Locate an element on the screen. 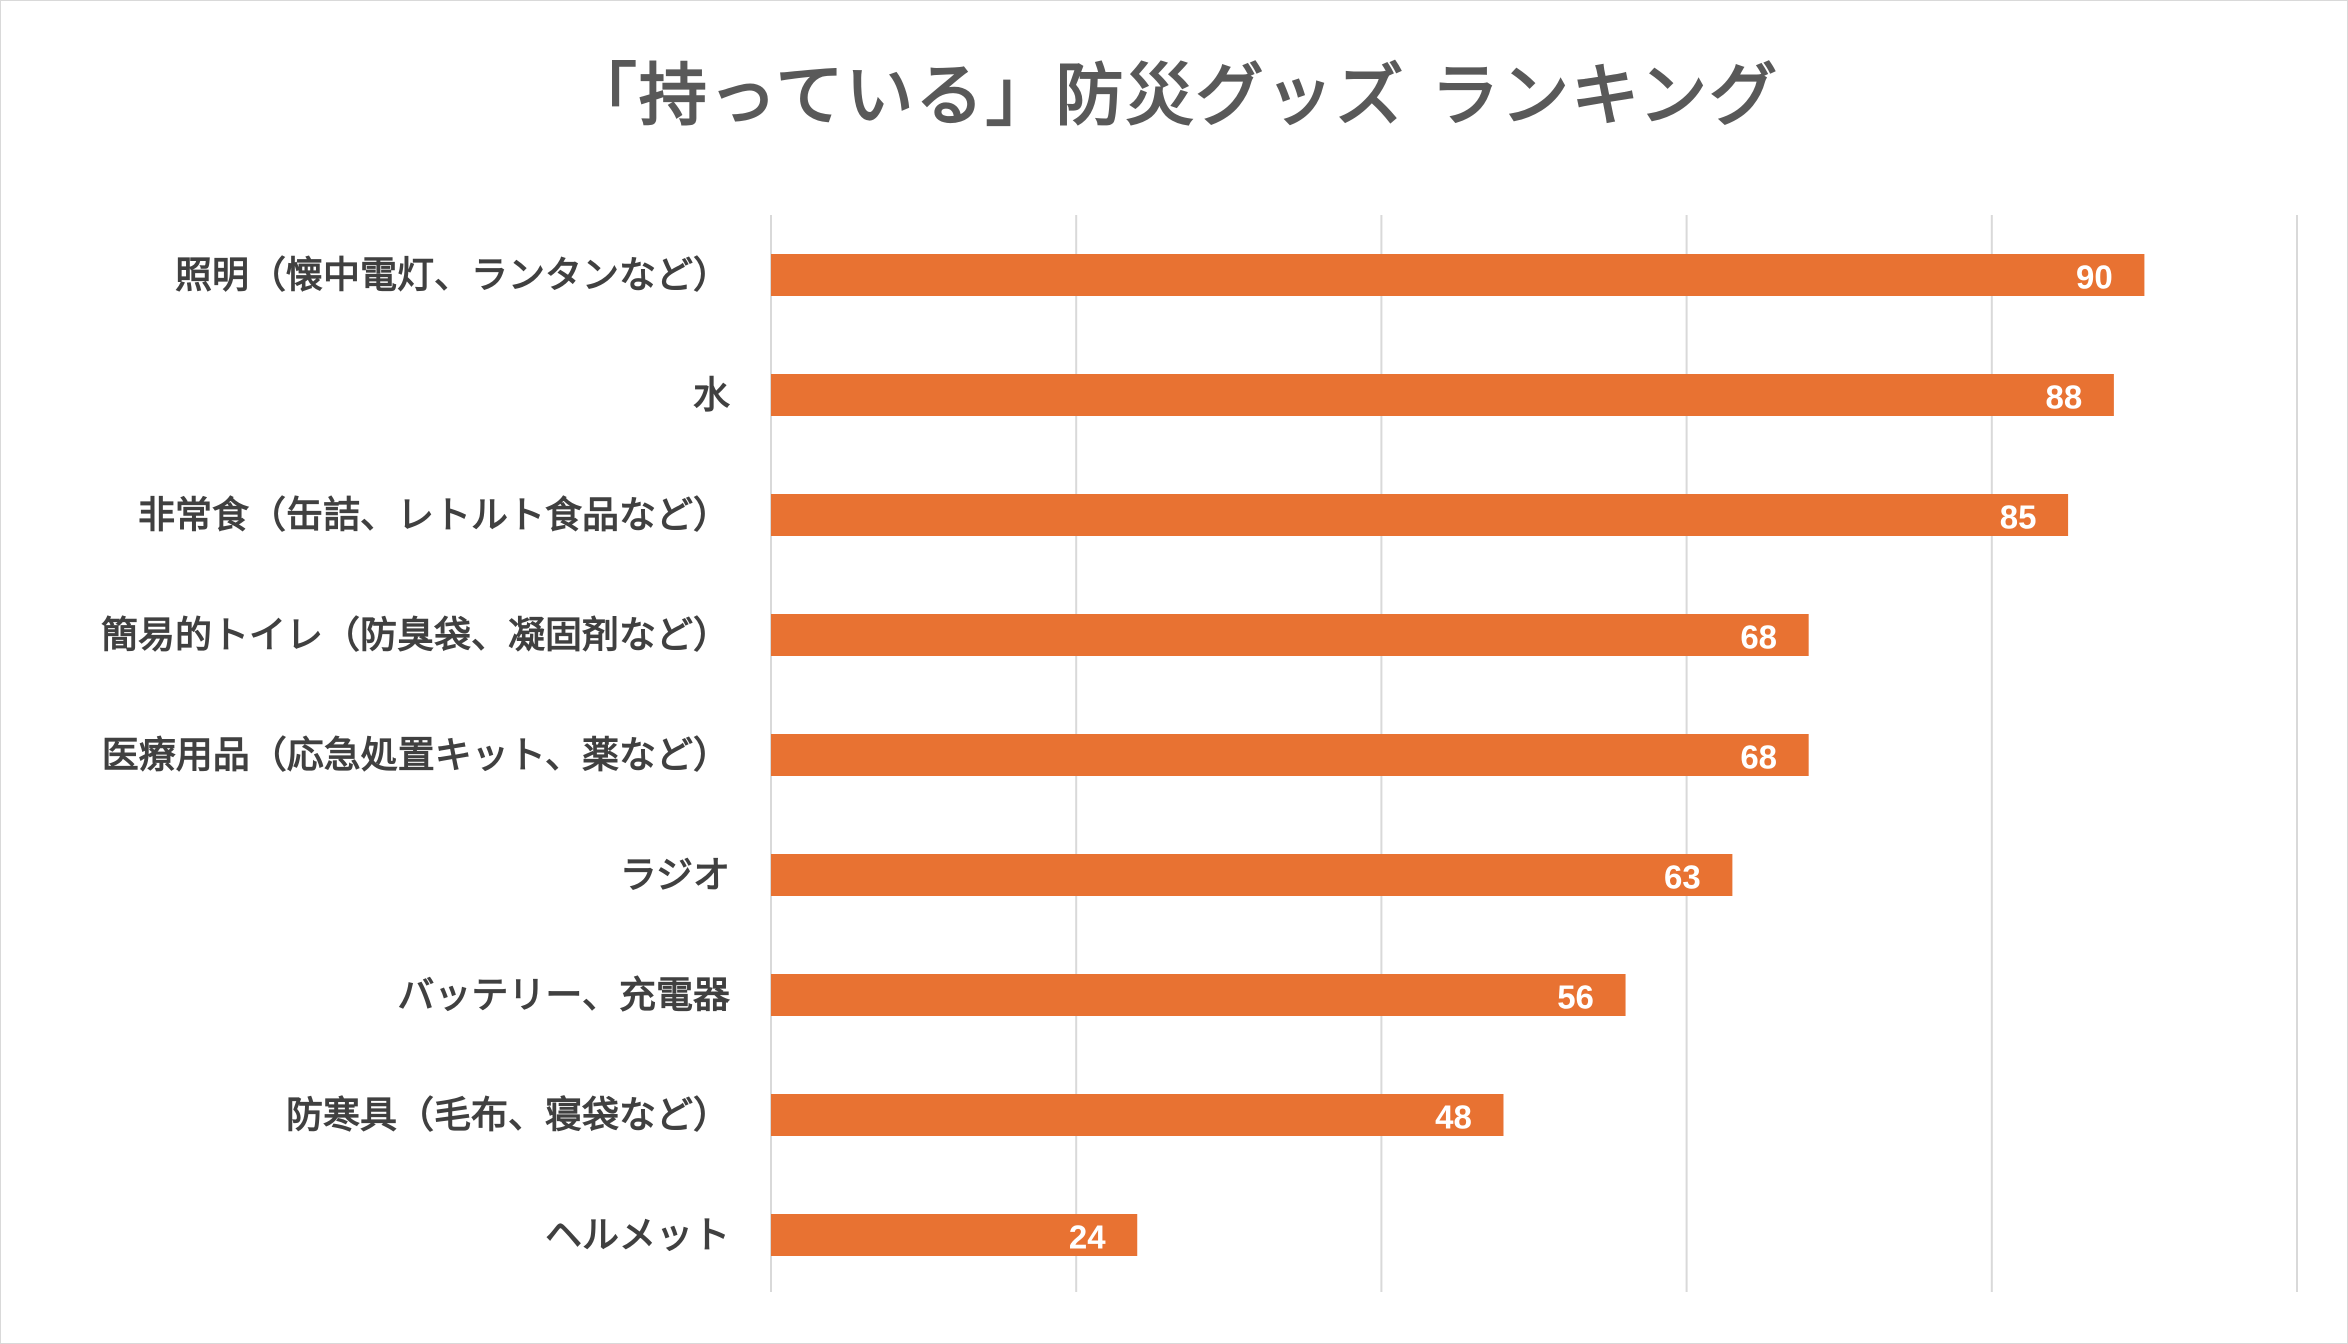  value-label-5: 63 is located at coordinates (1682, 877).